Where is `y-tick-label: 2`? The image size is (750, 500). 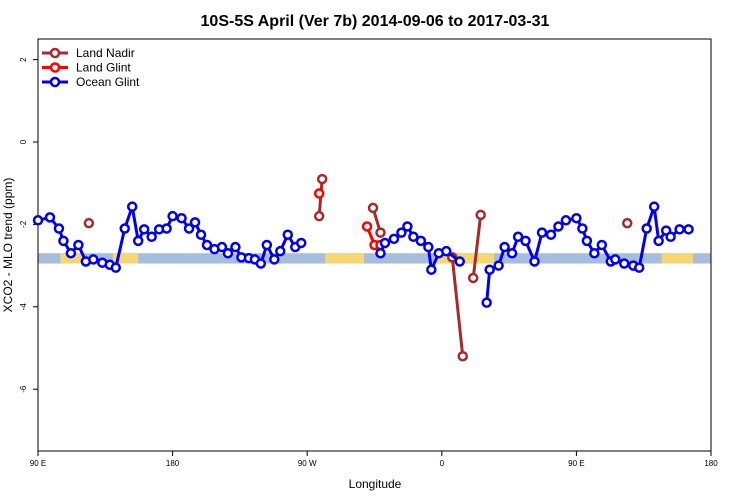 y-tick-label: 2 is located at coordinates (23, 59).